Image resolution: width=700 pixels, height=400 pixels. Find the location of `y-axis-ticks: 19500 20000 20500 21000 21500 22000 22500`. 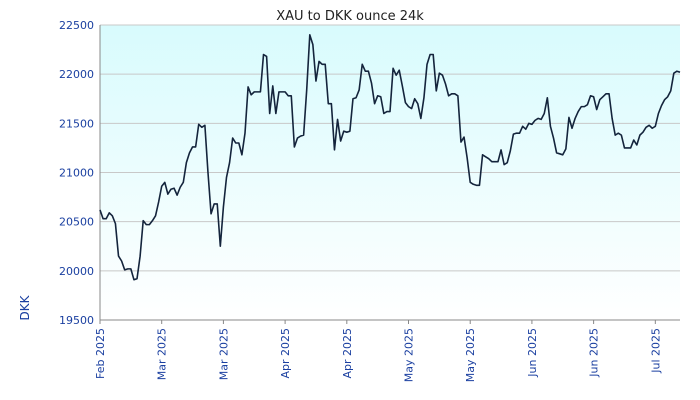

y-axis-ticks: 19500 20000 20500 21000 21500 22000 22500 is located at coordinates (76, 173).